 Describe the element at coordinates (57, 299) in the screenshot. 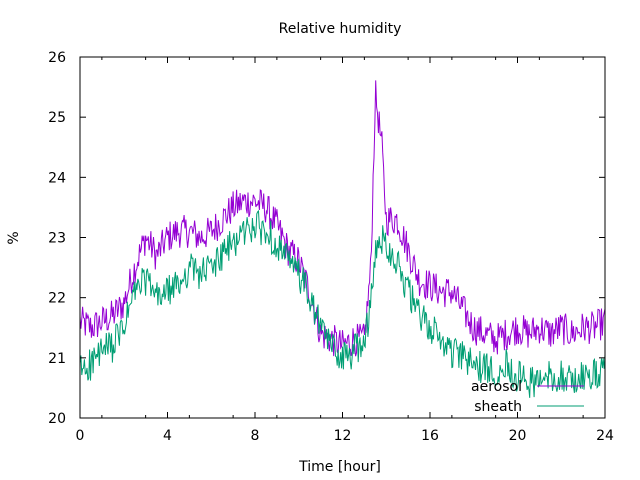

I see `y-tick-label: 22` at that location.